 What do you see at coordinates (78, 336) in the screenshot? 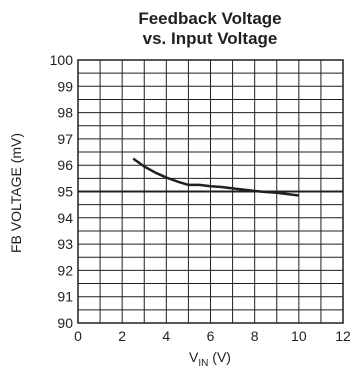
I see `x-tick-label-0: 0` at bounding box center [78, 336].